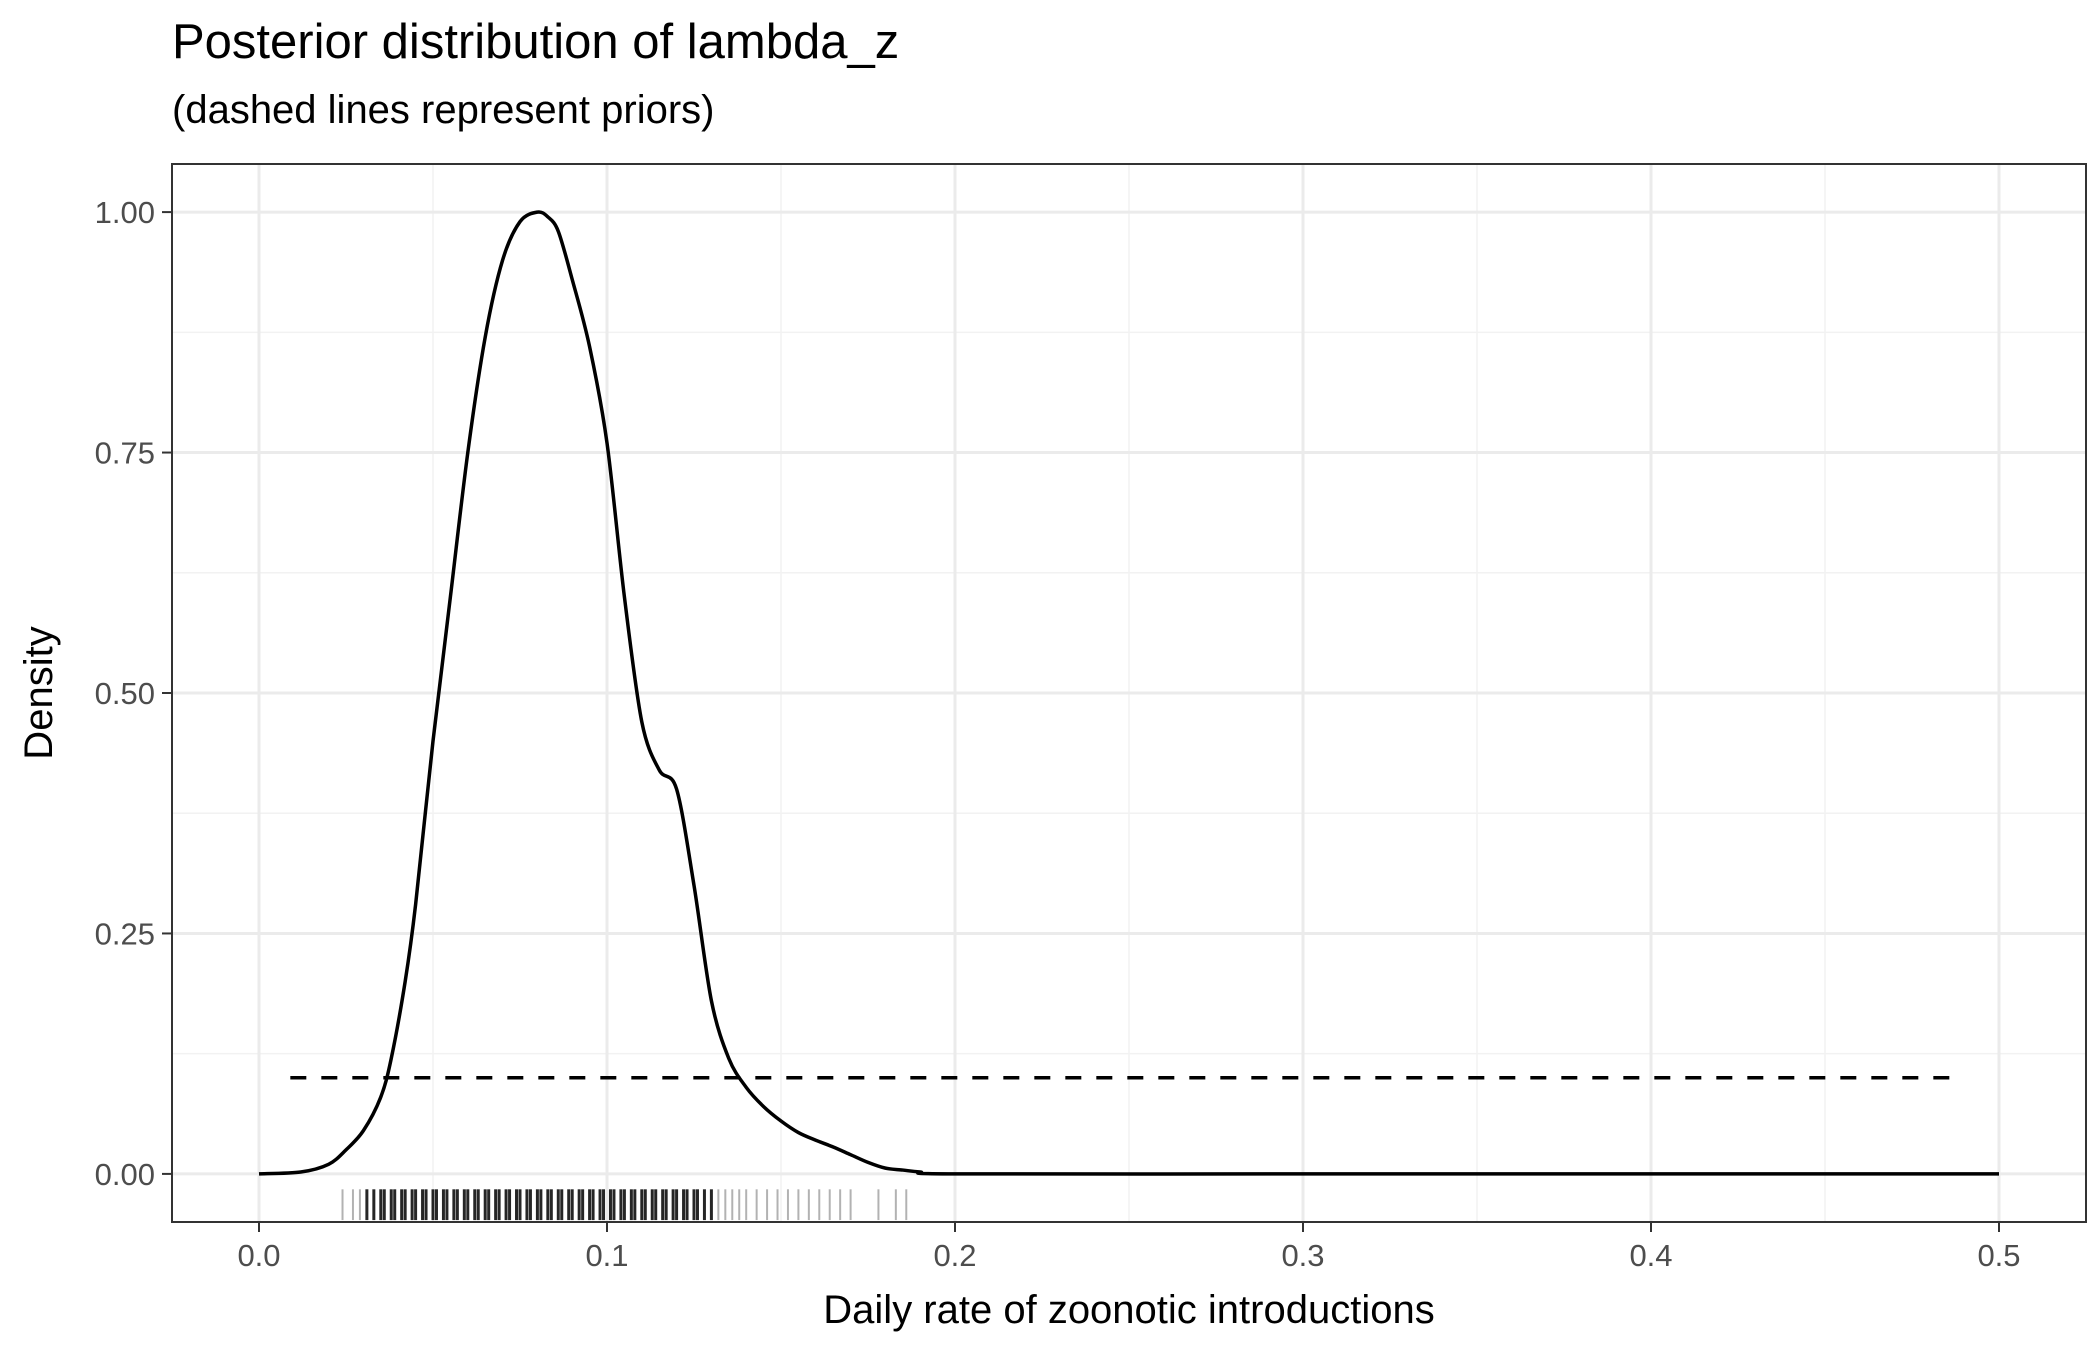  What do you see at coordinates (1998, 1255) in the screenshot?
I see `x-tick-label: 0.5` at bounding box center [1998, 1255].